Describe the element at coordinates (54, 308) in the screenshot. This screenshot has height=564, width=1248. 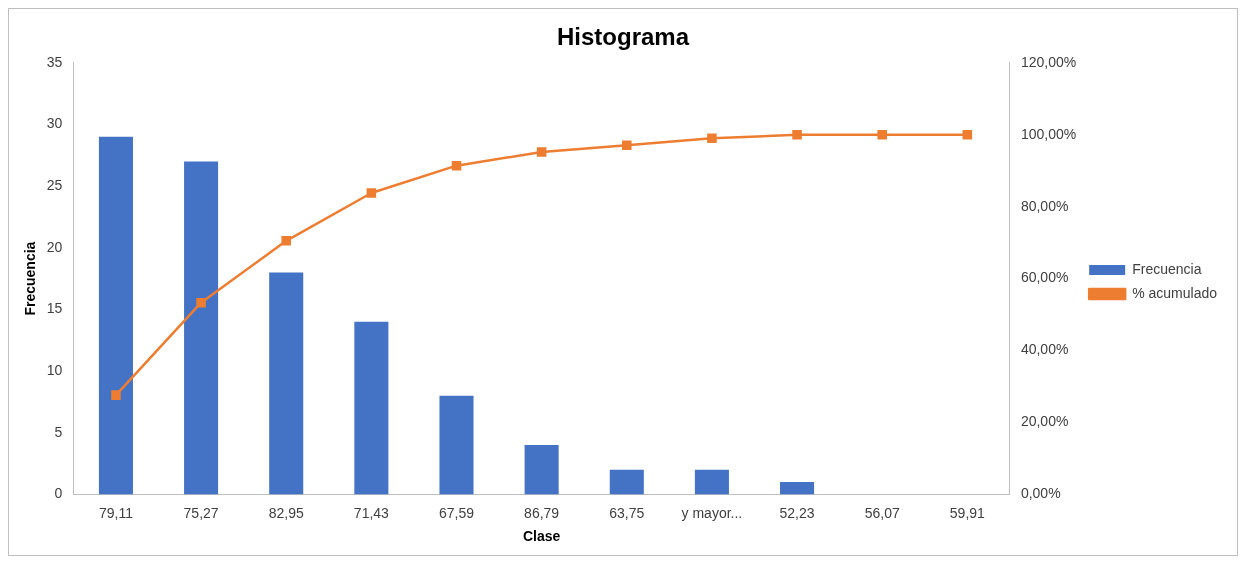
I see `y-tick-label: 15` at that location.